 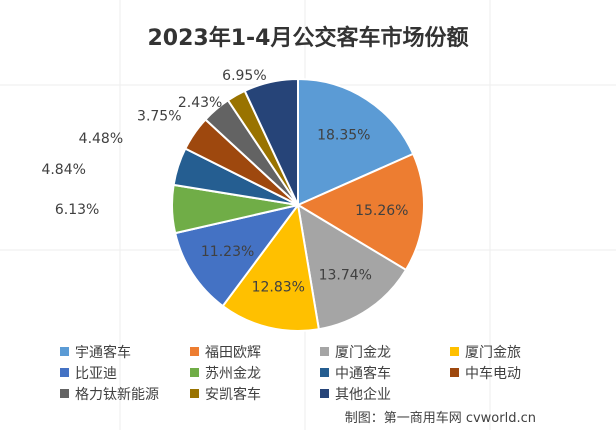 I want to click on slice-label-0: 18.35%, so click(x=343, y=136).